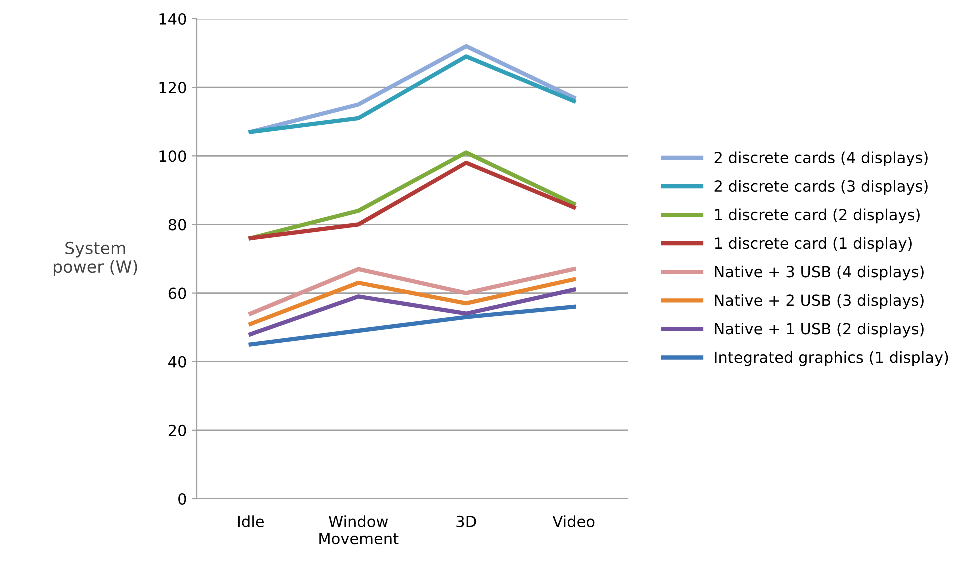 This screenshot has height=565, width=968. Describe the element at coordinates (251, 522) in the screenshot. I see `x-tick-label: Idle` at that location.